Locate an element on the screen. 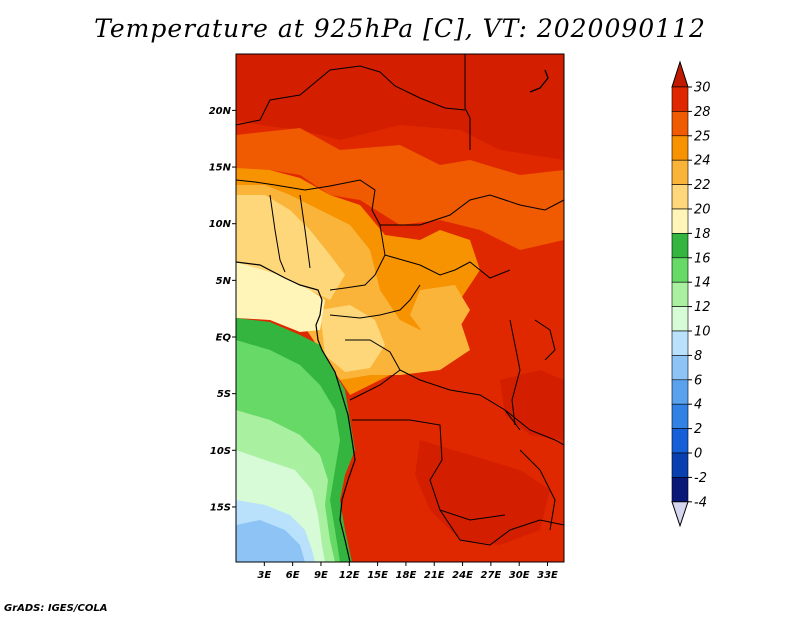 This screenshot has height=618, width=800. lon-label: 30E is located at coordinates (519, 575).